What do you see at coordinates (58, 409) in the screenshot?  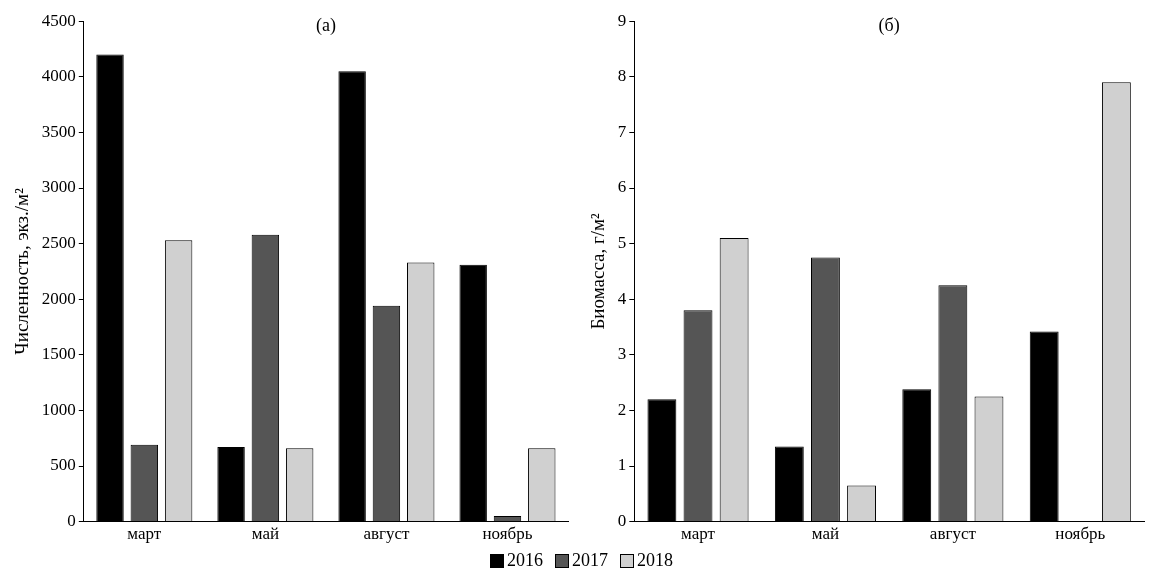 I see `y-tick-label: 1000` at bounding box center [58, 409].